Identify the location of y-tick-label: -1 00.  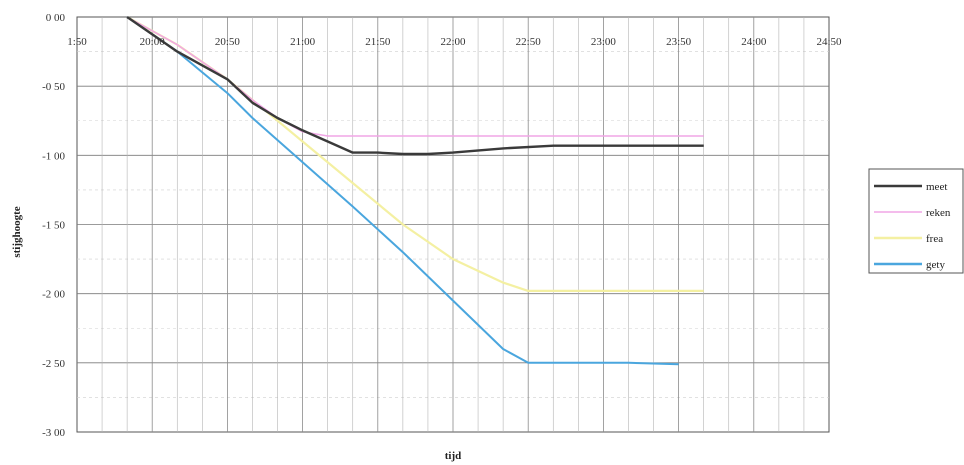
(53, 156).